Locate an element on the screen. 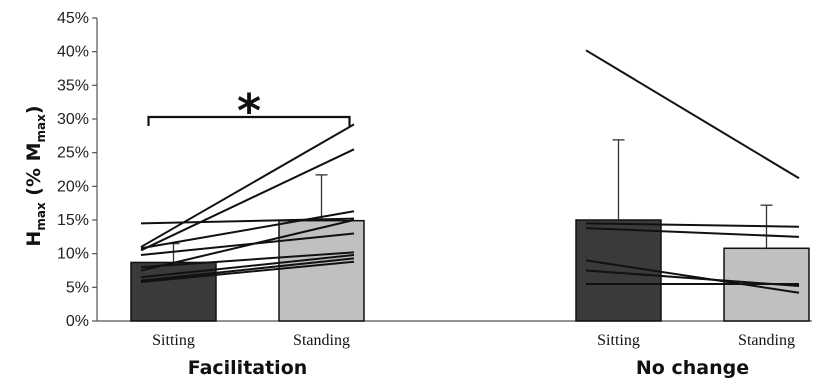 The image size is (827, 381). significance-marker: * is located at coordinates (249, 111).